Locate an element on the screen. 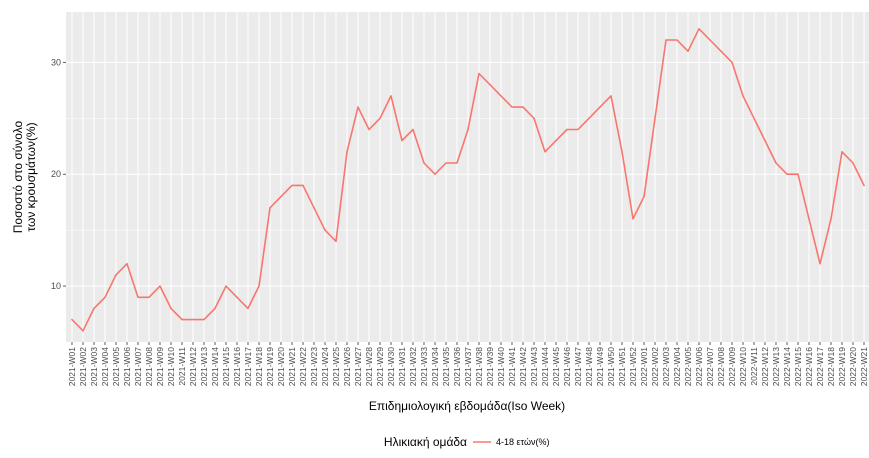  x-tick-label: 2021-W09 is located at coordinates (160, 366).